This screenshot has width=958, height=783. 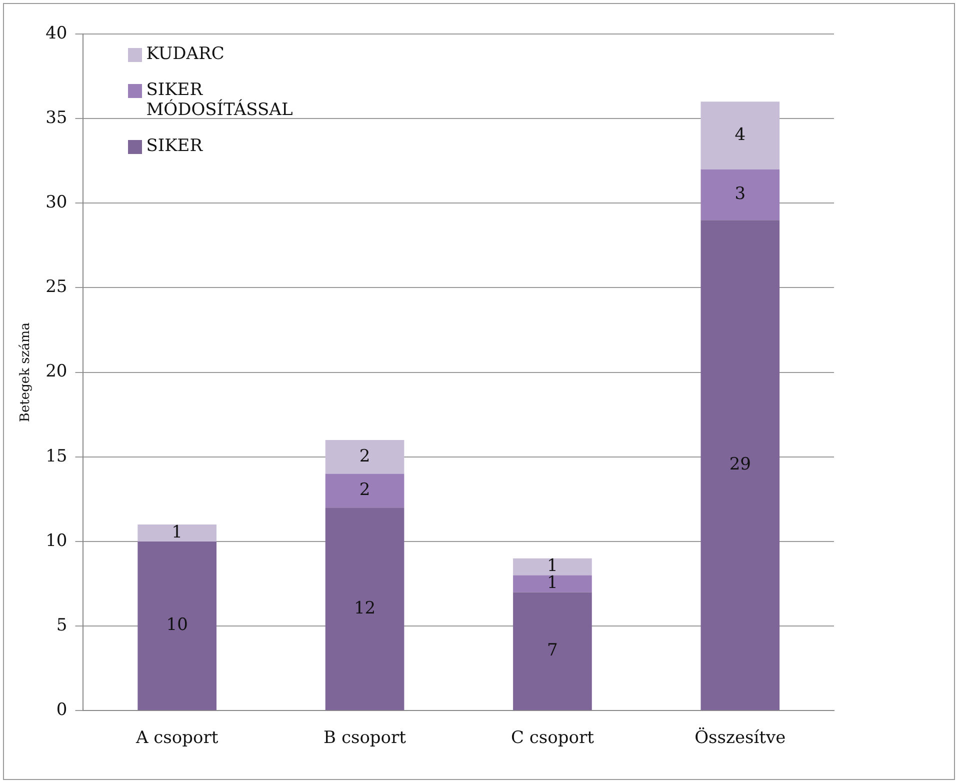 I want to click on y-tick-label: 20, so click(x=57, y=372).